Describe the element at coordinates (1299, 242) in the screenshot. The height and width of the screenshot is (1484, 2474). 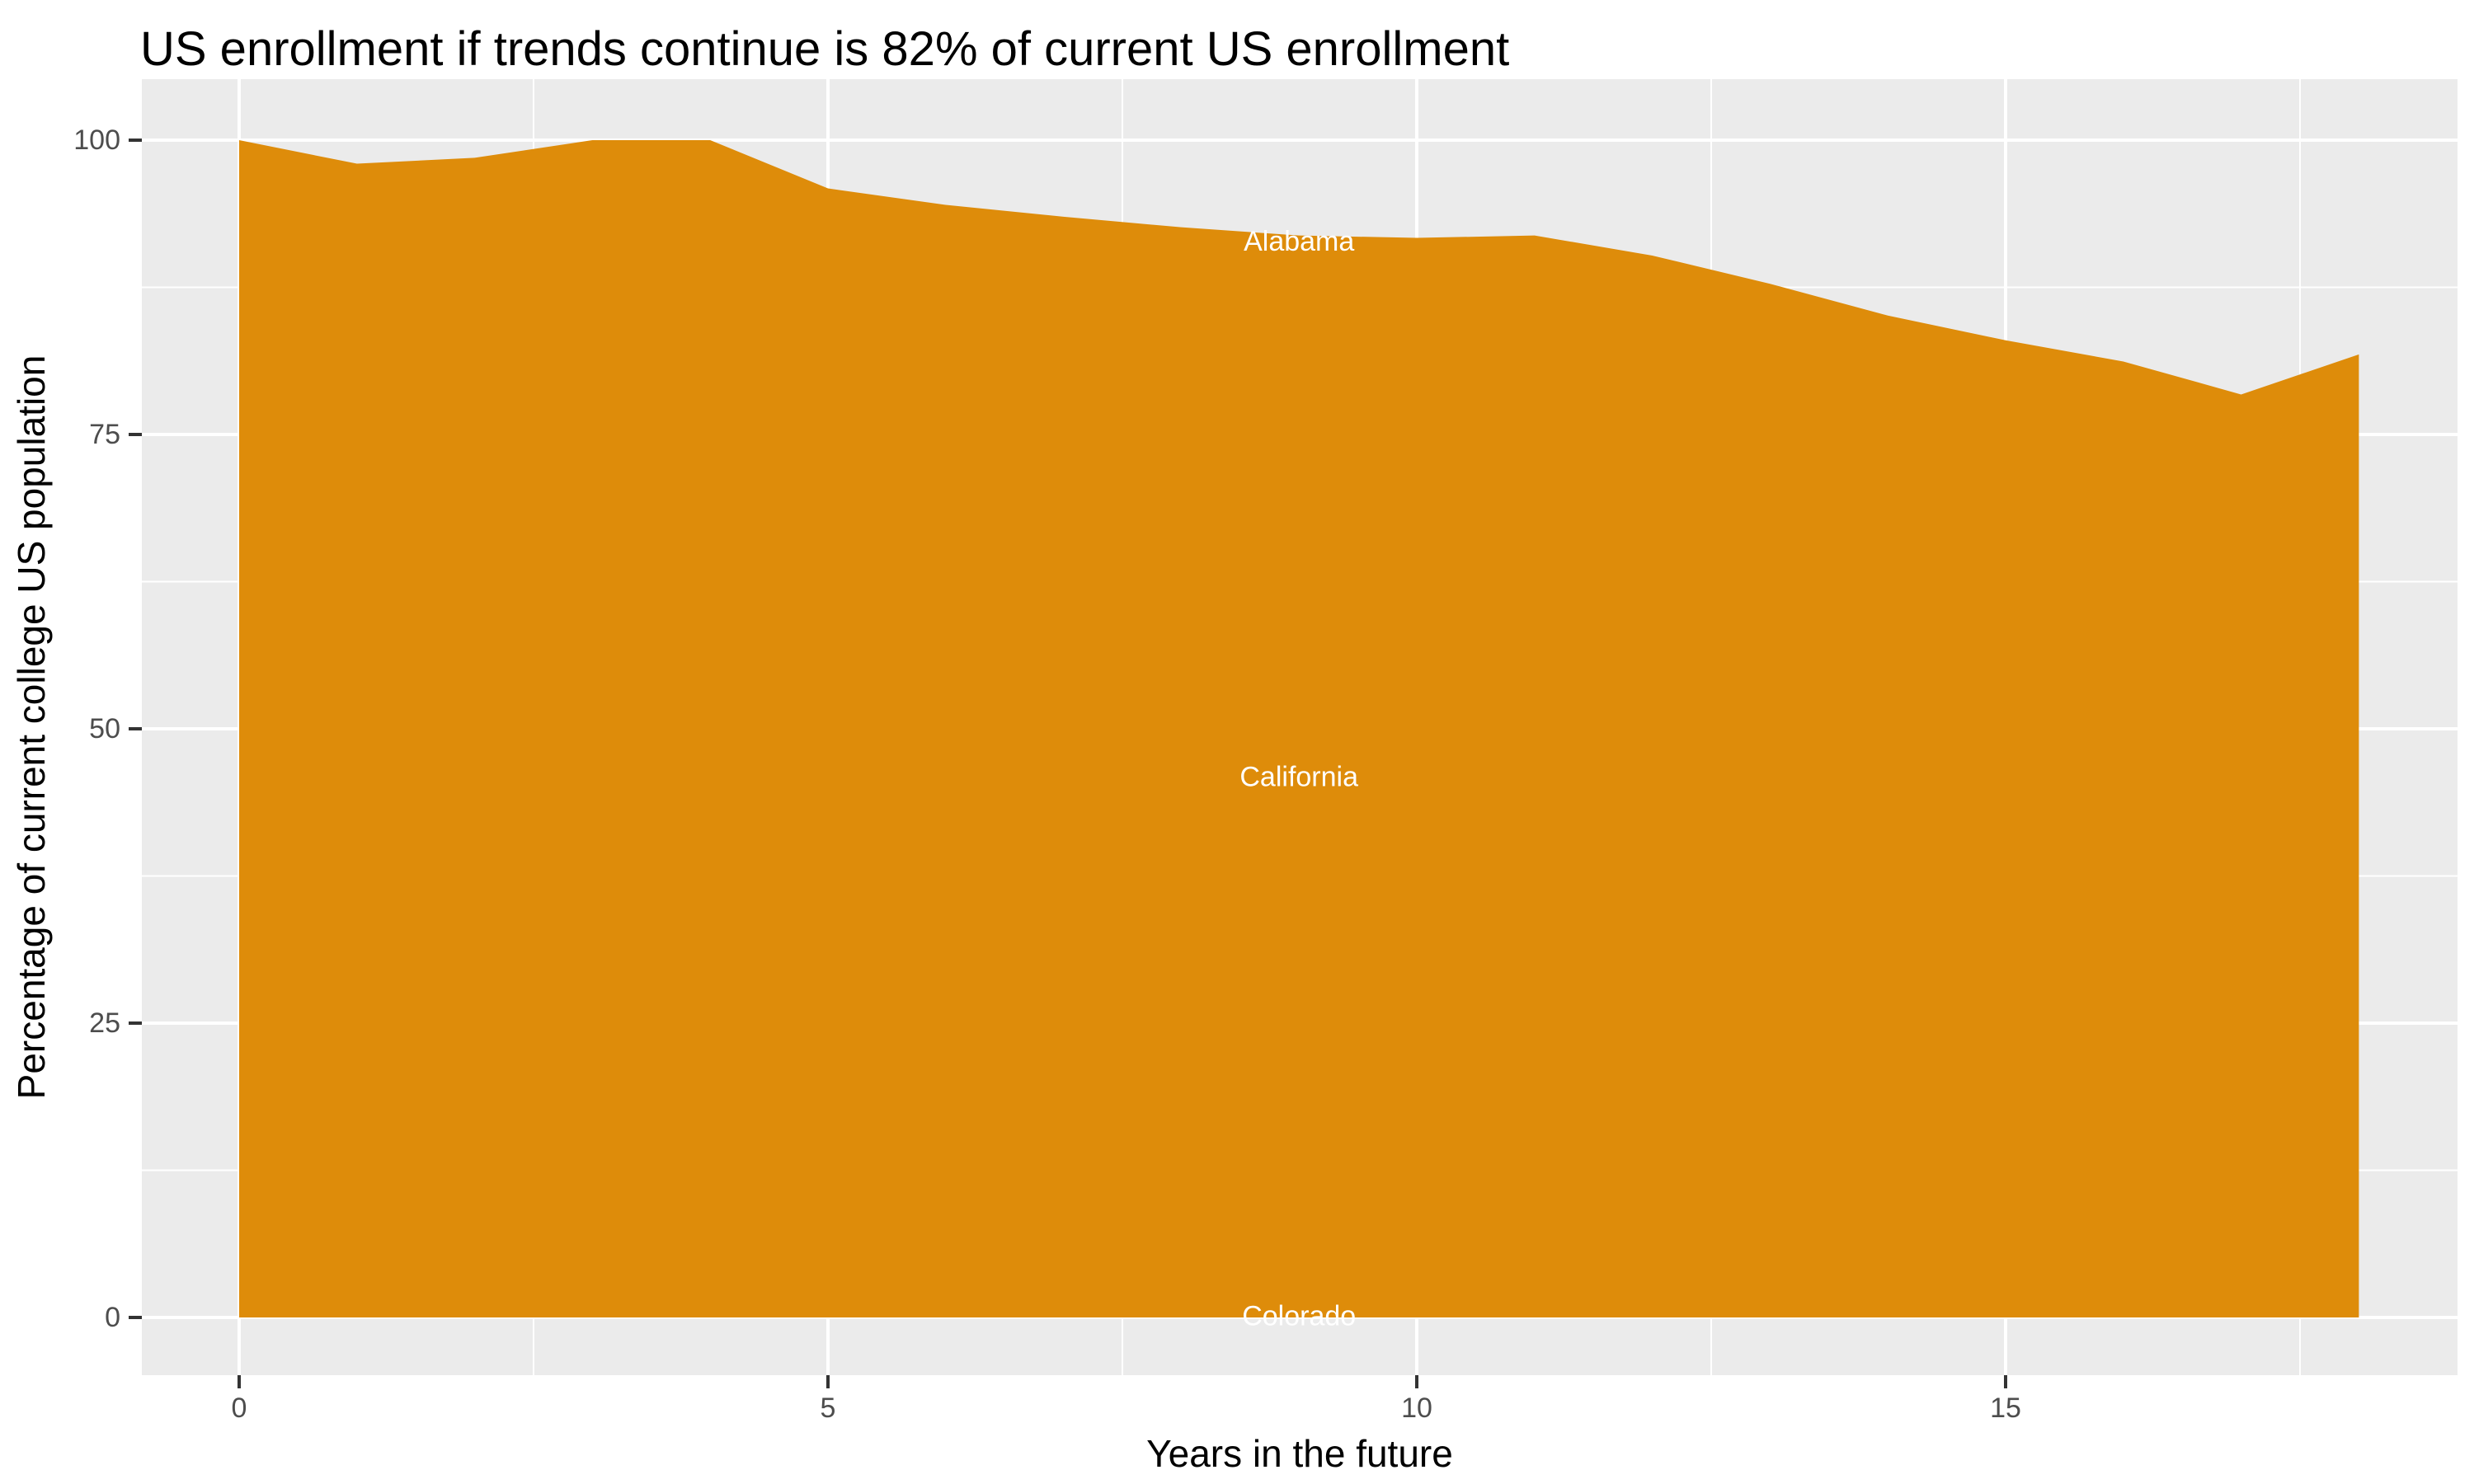
I see `state-label-alabama: Alabama` at that location.